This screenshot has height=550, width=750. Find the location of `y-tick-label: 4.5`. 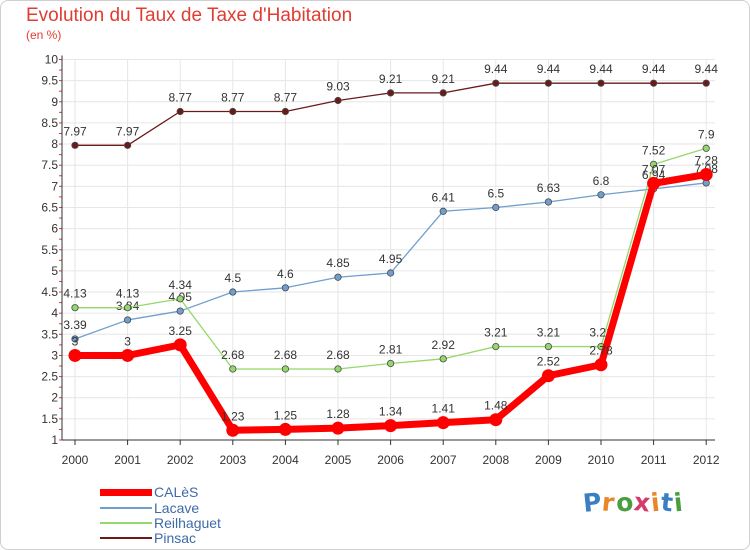

y-tick-label: 4.5 is located at coordinates (49, 292).